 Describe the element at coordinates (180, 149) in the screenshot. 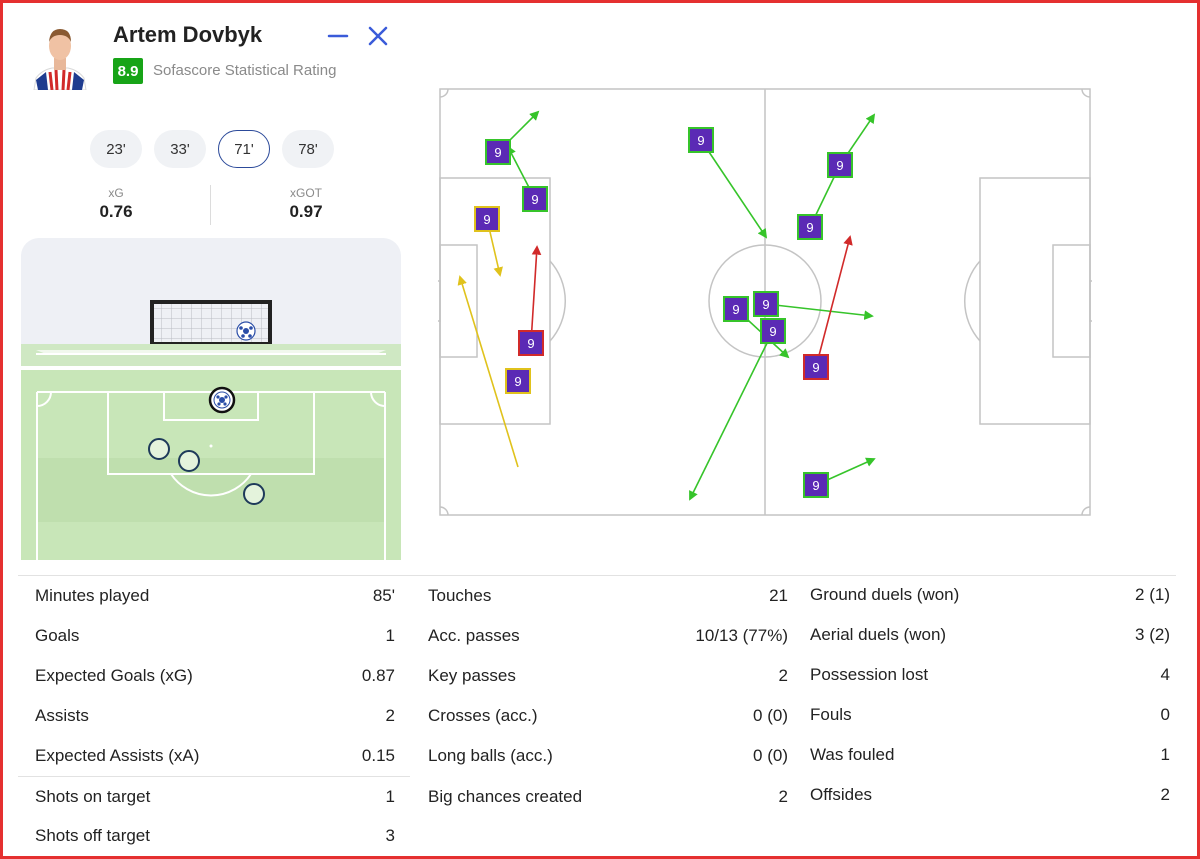

I see `minute-chip: 33'` at that location.